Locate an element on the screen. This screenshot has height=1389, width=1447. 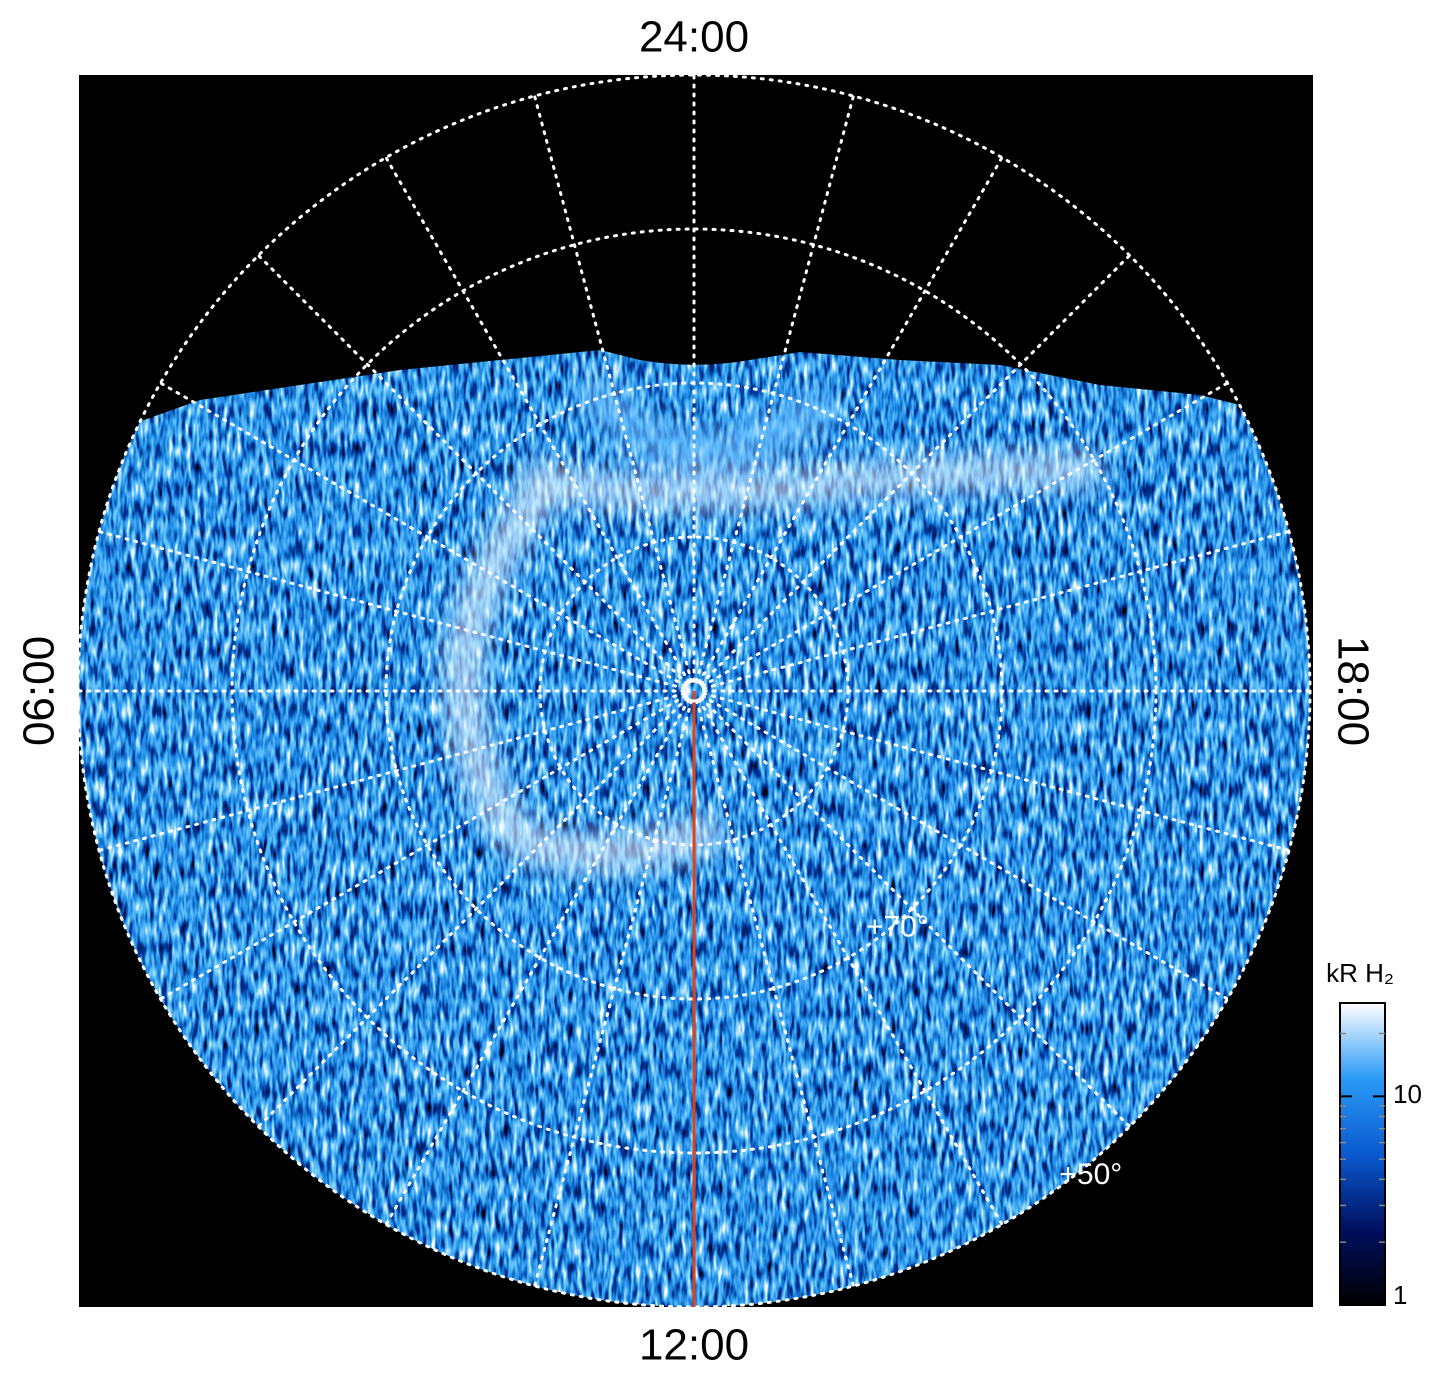
hour-label: 24:00 is located at coordinates (694, 37).